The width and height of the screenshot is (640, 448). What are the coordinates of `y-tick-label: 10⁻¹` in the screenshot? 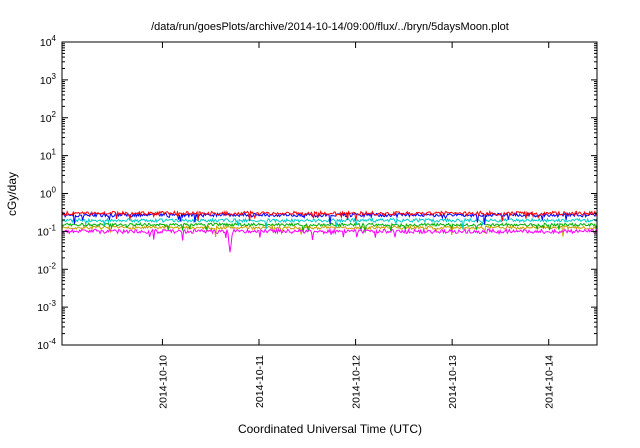 It's located at (46, 230).